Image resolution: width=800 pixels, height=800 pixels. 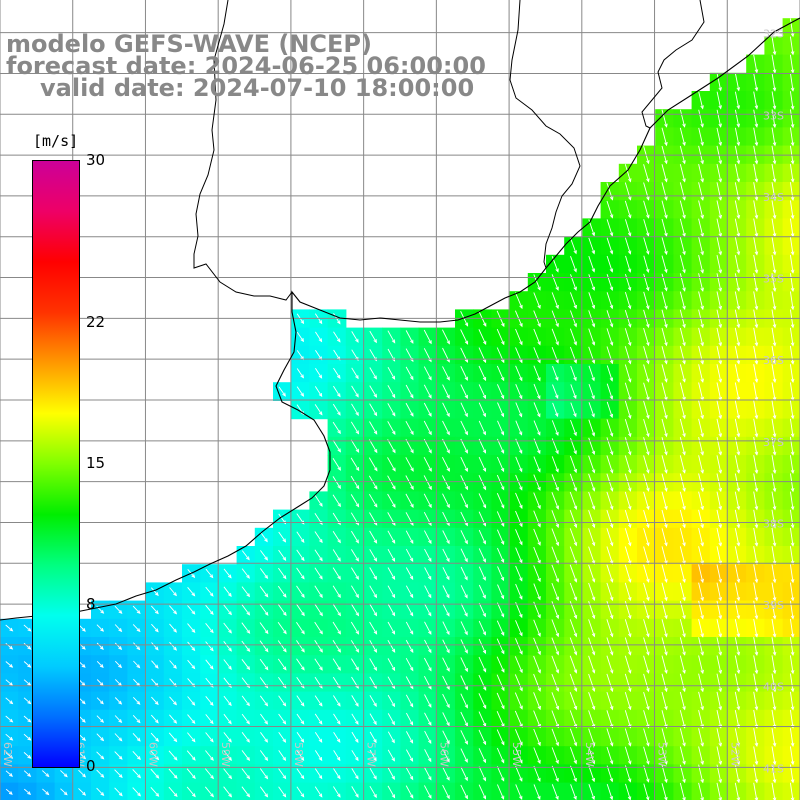 I want to click on colorbar-unit: [m/s], so click(x=56, y=141).